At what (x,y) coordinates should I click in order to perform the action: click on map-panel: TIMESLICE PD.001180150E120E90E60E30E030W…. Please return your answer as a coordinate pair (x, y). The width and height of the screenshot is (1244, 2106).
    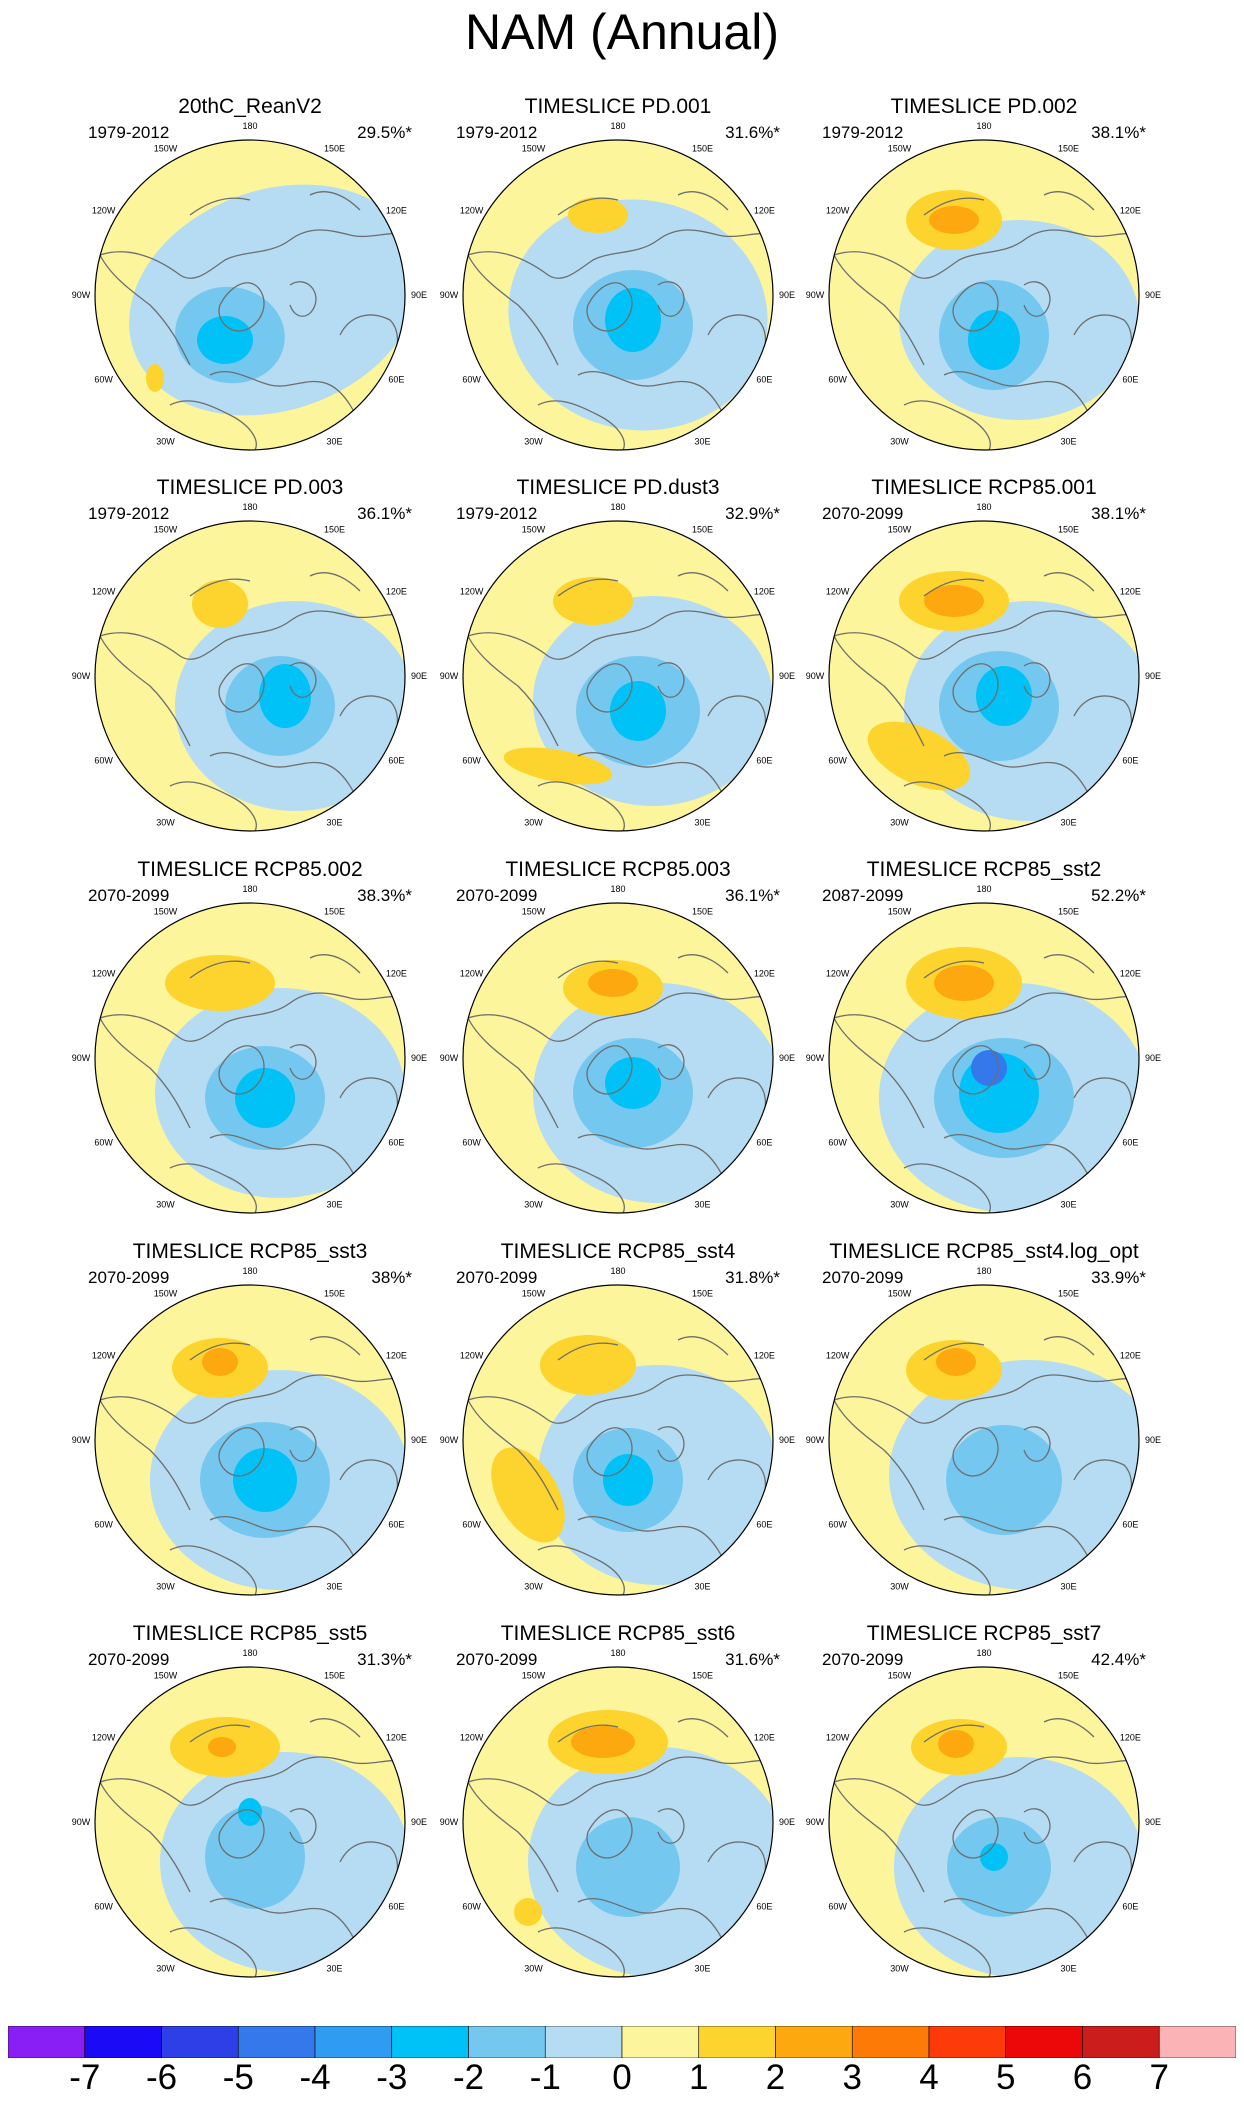
    Looking at the image, I should click on (618, 275).